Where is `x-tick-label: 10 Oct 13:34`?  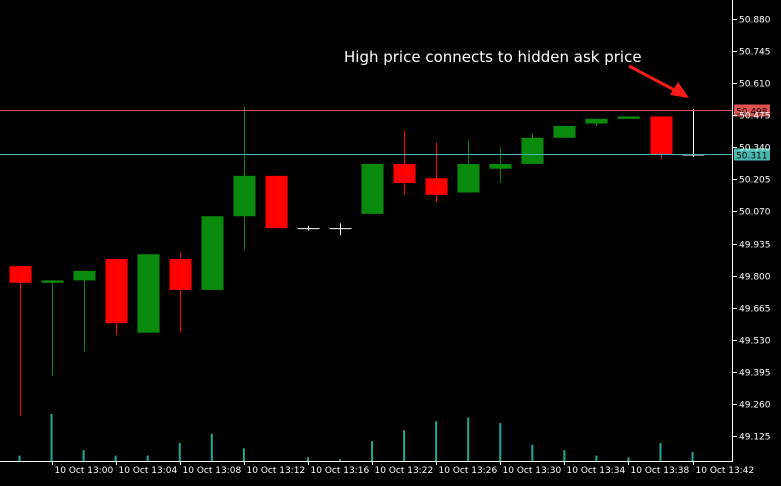 x-tick-label: 10 Oct 13:34 is located at coordinates (596, 471).